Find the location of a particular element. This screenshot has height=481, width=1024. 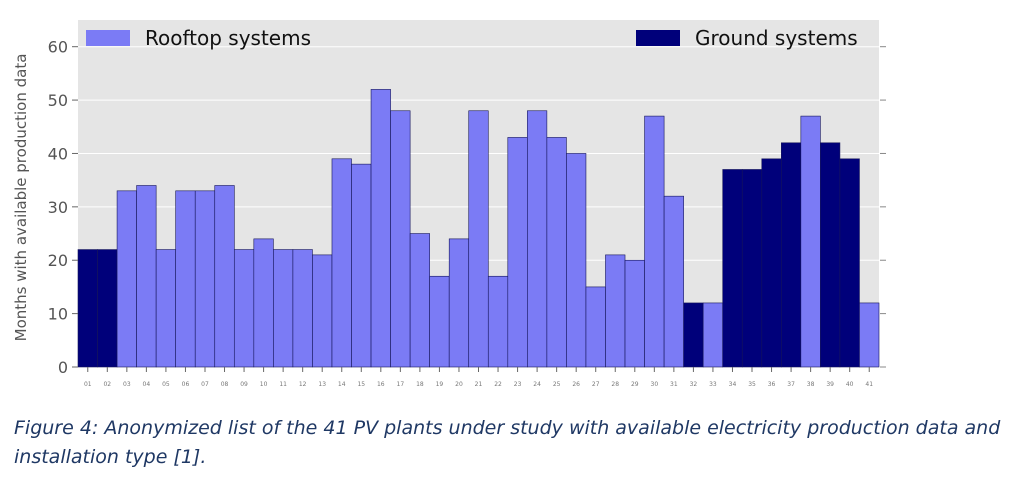

x-tick-label: 39 is located at coordinates (830, 384).